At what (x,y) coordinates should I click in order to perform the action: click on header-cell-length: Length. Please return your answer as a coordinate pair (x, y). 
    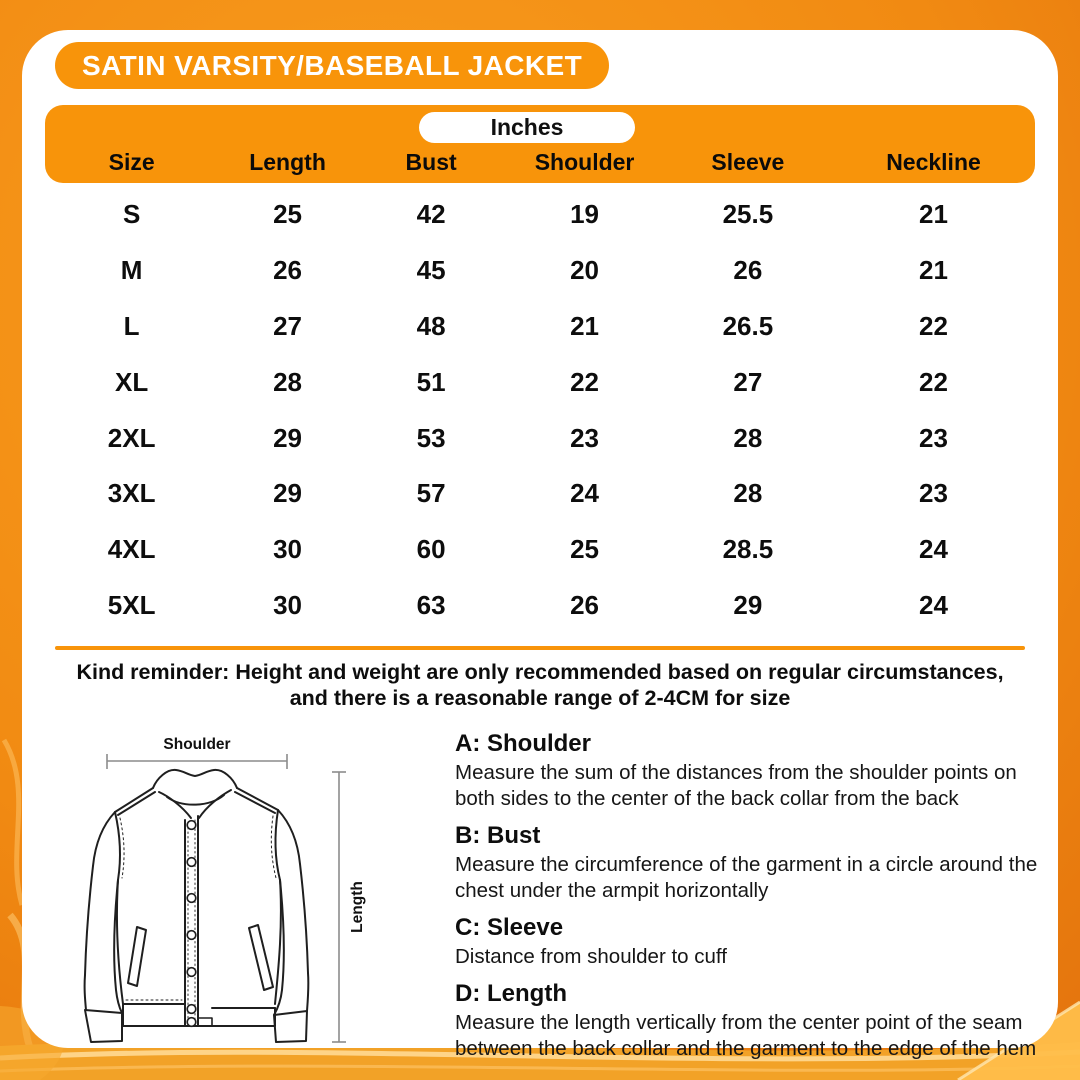
    Looking at the image, I should click on (287, 162).